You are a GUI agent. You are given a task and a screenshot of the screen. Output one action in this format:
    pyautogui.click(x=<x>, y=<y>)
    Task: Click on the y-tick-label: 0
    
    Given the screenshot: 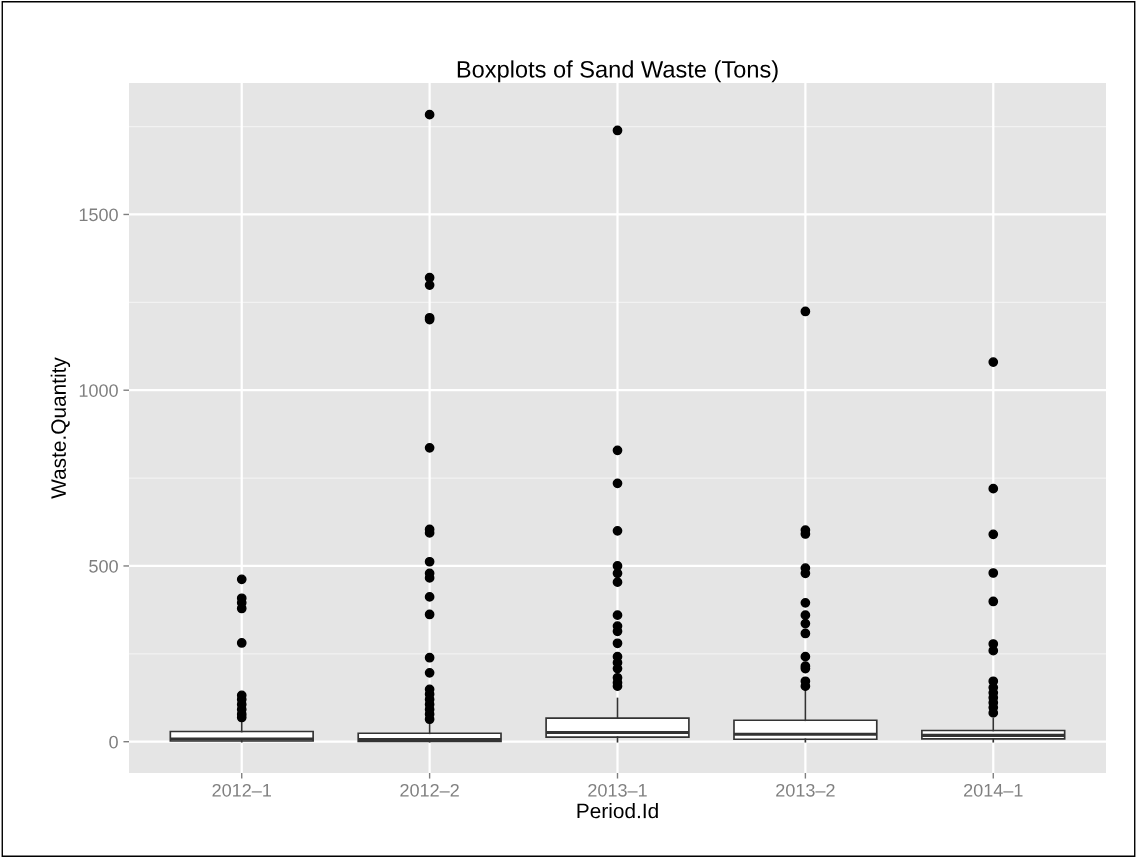 What is the action you would take?
    pyautogui.click(x=113, y=742)
    